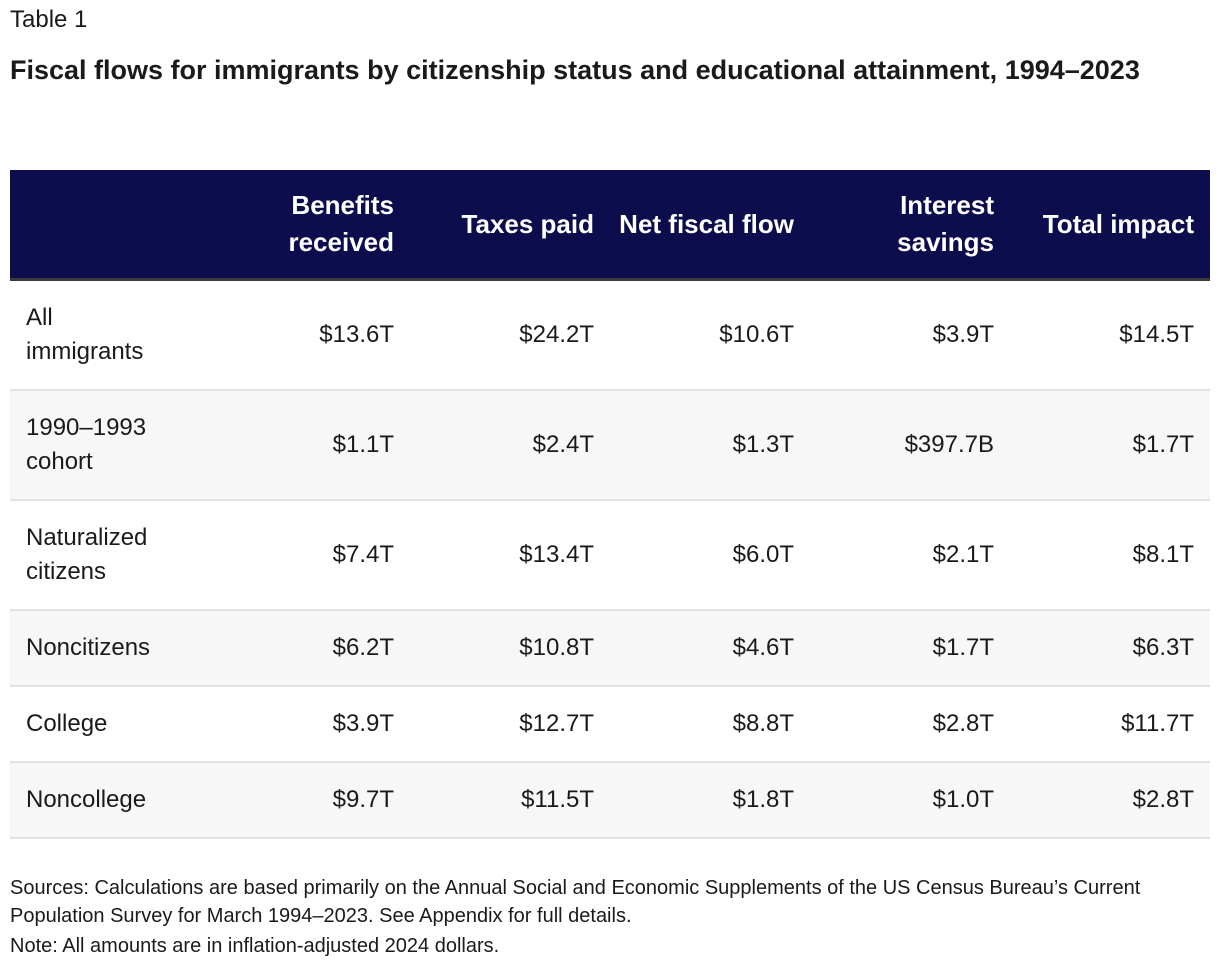  What do you see at coordinates (1110, 555) in the screenshot?
I see `table-cell: $8.1T` at bounding box center [1110, 555].